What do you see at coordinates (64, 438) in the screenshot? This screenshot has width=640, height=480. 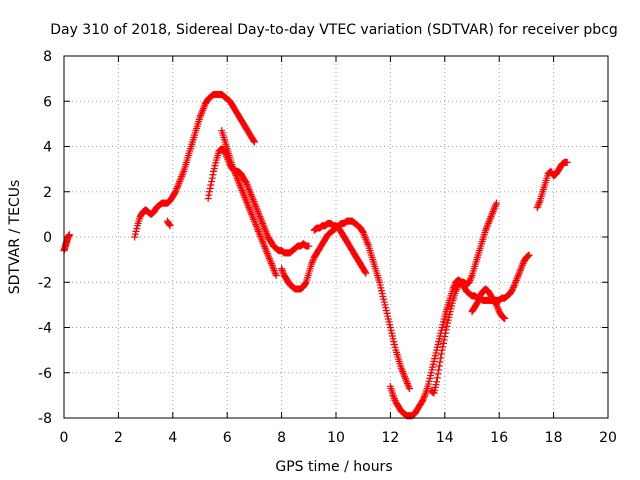 I see `x-tick-label: 0` at bounding box center [64, 438].